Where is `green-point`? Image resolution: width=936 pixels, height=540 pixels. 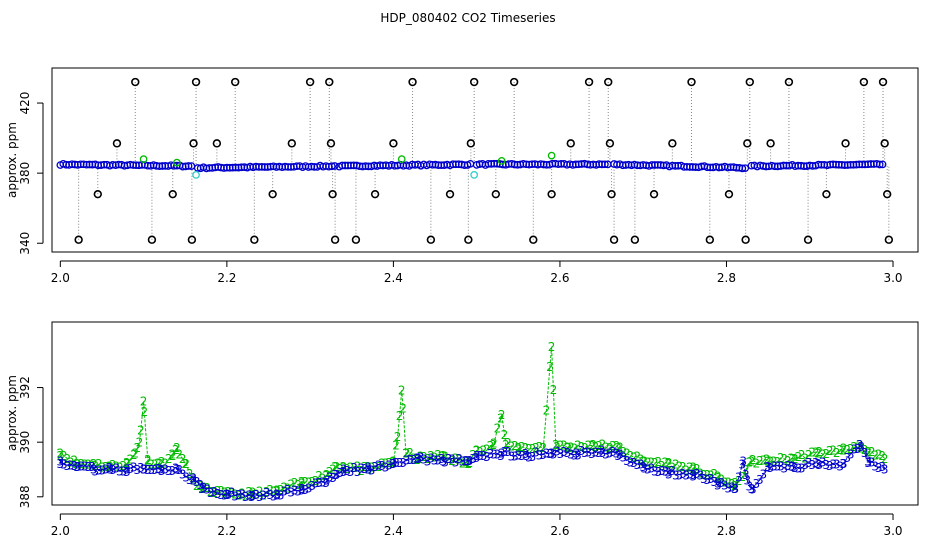 green-point is located at coordinates (401, 159).